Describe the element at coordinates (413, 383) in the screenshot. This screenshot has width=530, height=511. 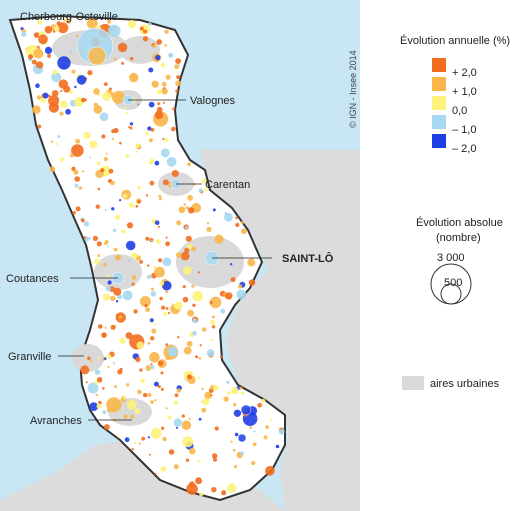
I see `legend-urban-swatch` at that location.